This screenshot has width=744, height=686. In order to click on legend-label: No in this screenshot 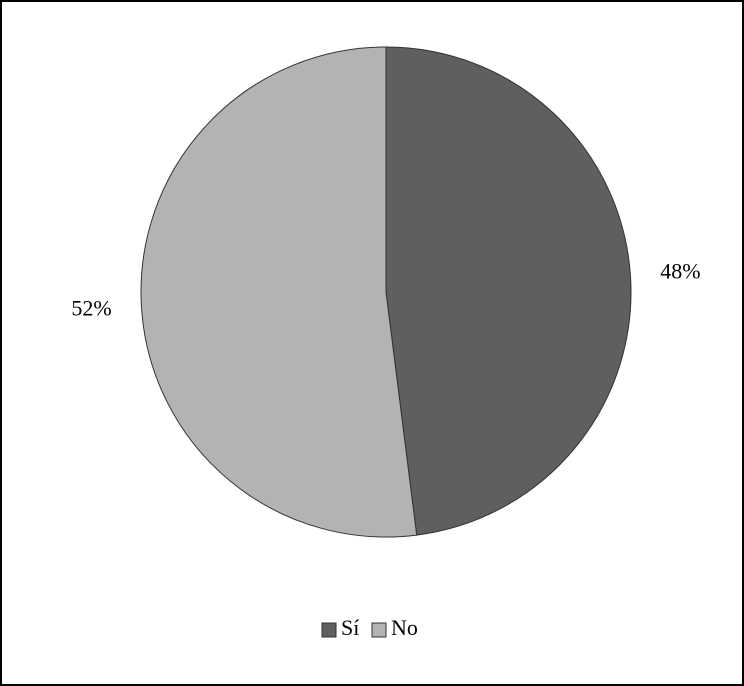, I will do `click(404, 627)`.